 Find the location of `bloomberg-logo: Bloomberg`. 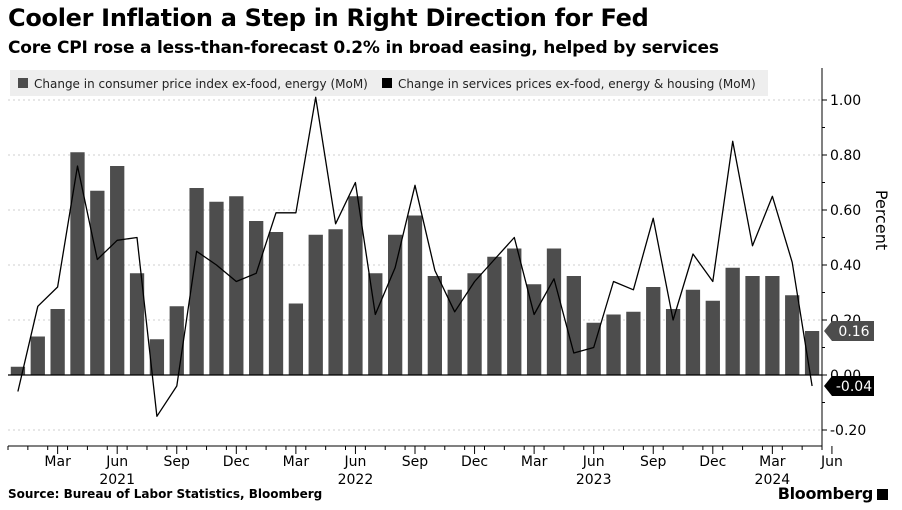

bloomberg-logo: Bloomberg is located at coordinates (833, 493).